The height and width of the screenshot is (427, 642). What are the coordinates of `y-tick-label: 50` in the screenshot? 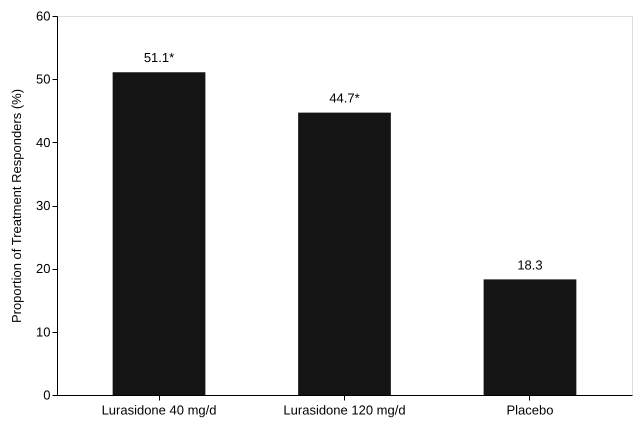 It's located at (43, 79).